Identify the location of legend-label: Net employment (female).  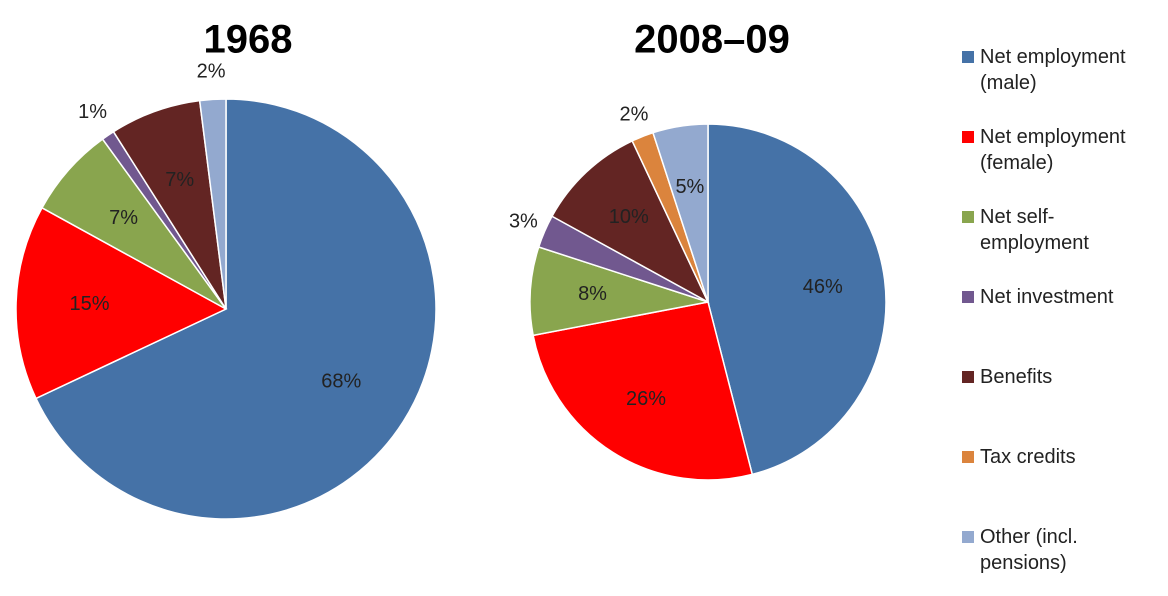
(1053, 150).